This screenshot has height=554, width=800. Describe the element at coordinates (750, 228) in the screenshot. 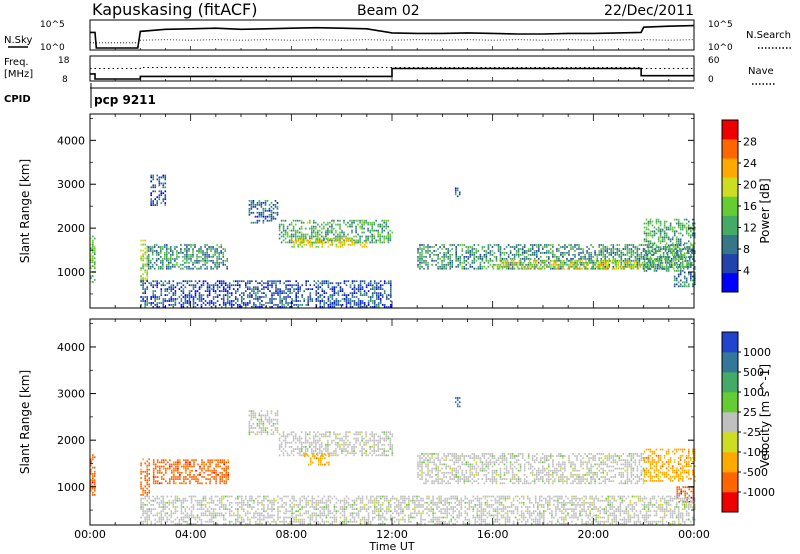

I see `colorbar-tick-label: 12` at that location.